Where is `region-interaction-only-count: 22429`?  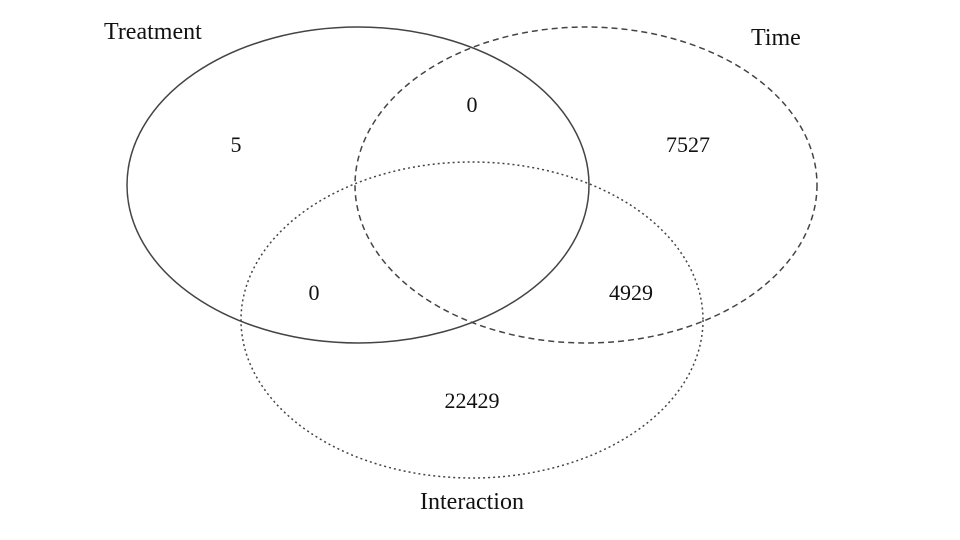
region-interaction-only-count: 22429 is located at coordinates (472, 400).